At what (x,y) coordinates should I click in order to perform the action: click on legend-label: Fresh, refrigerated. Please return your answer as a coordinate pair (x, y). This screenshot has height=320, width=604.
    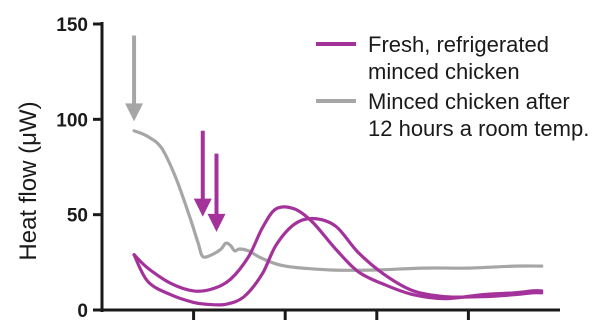
    Looking at the image, I should click on (458, 44).